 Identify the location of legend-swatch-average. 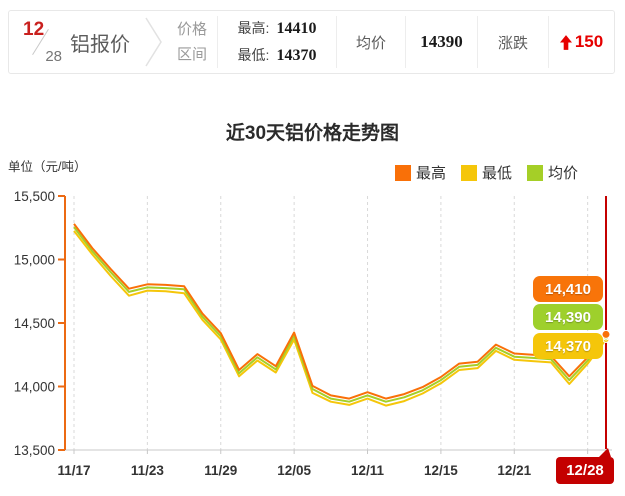
(534, 172).